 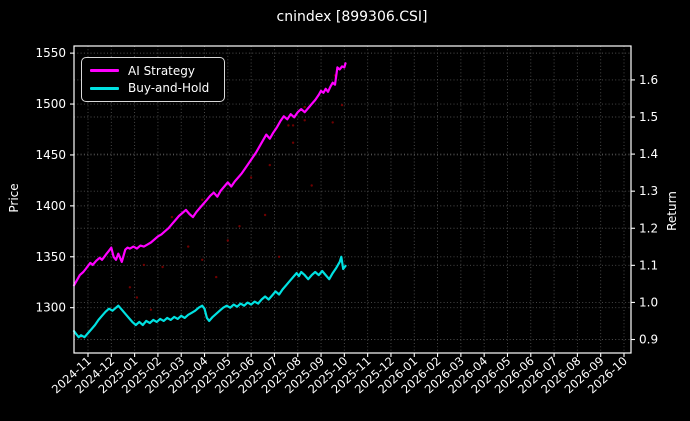 I want to click on price-tick-label: 1400, so click(x=50, y=206).